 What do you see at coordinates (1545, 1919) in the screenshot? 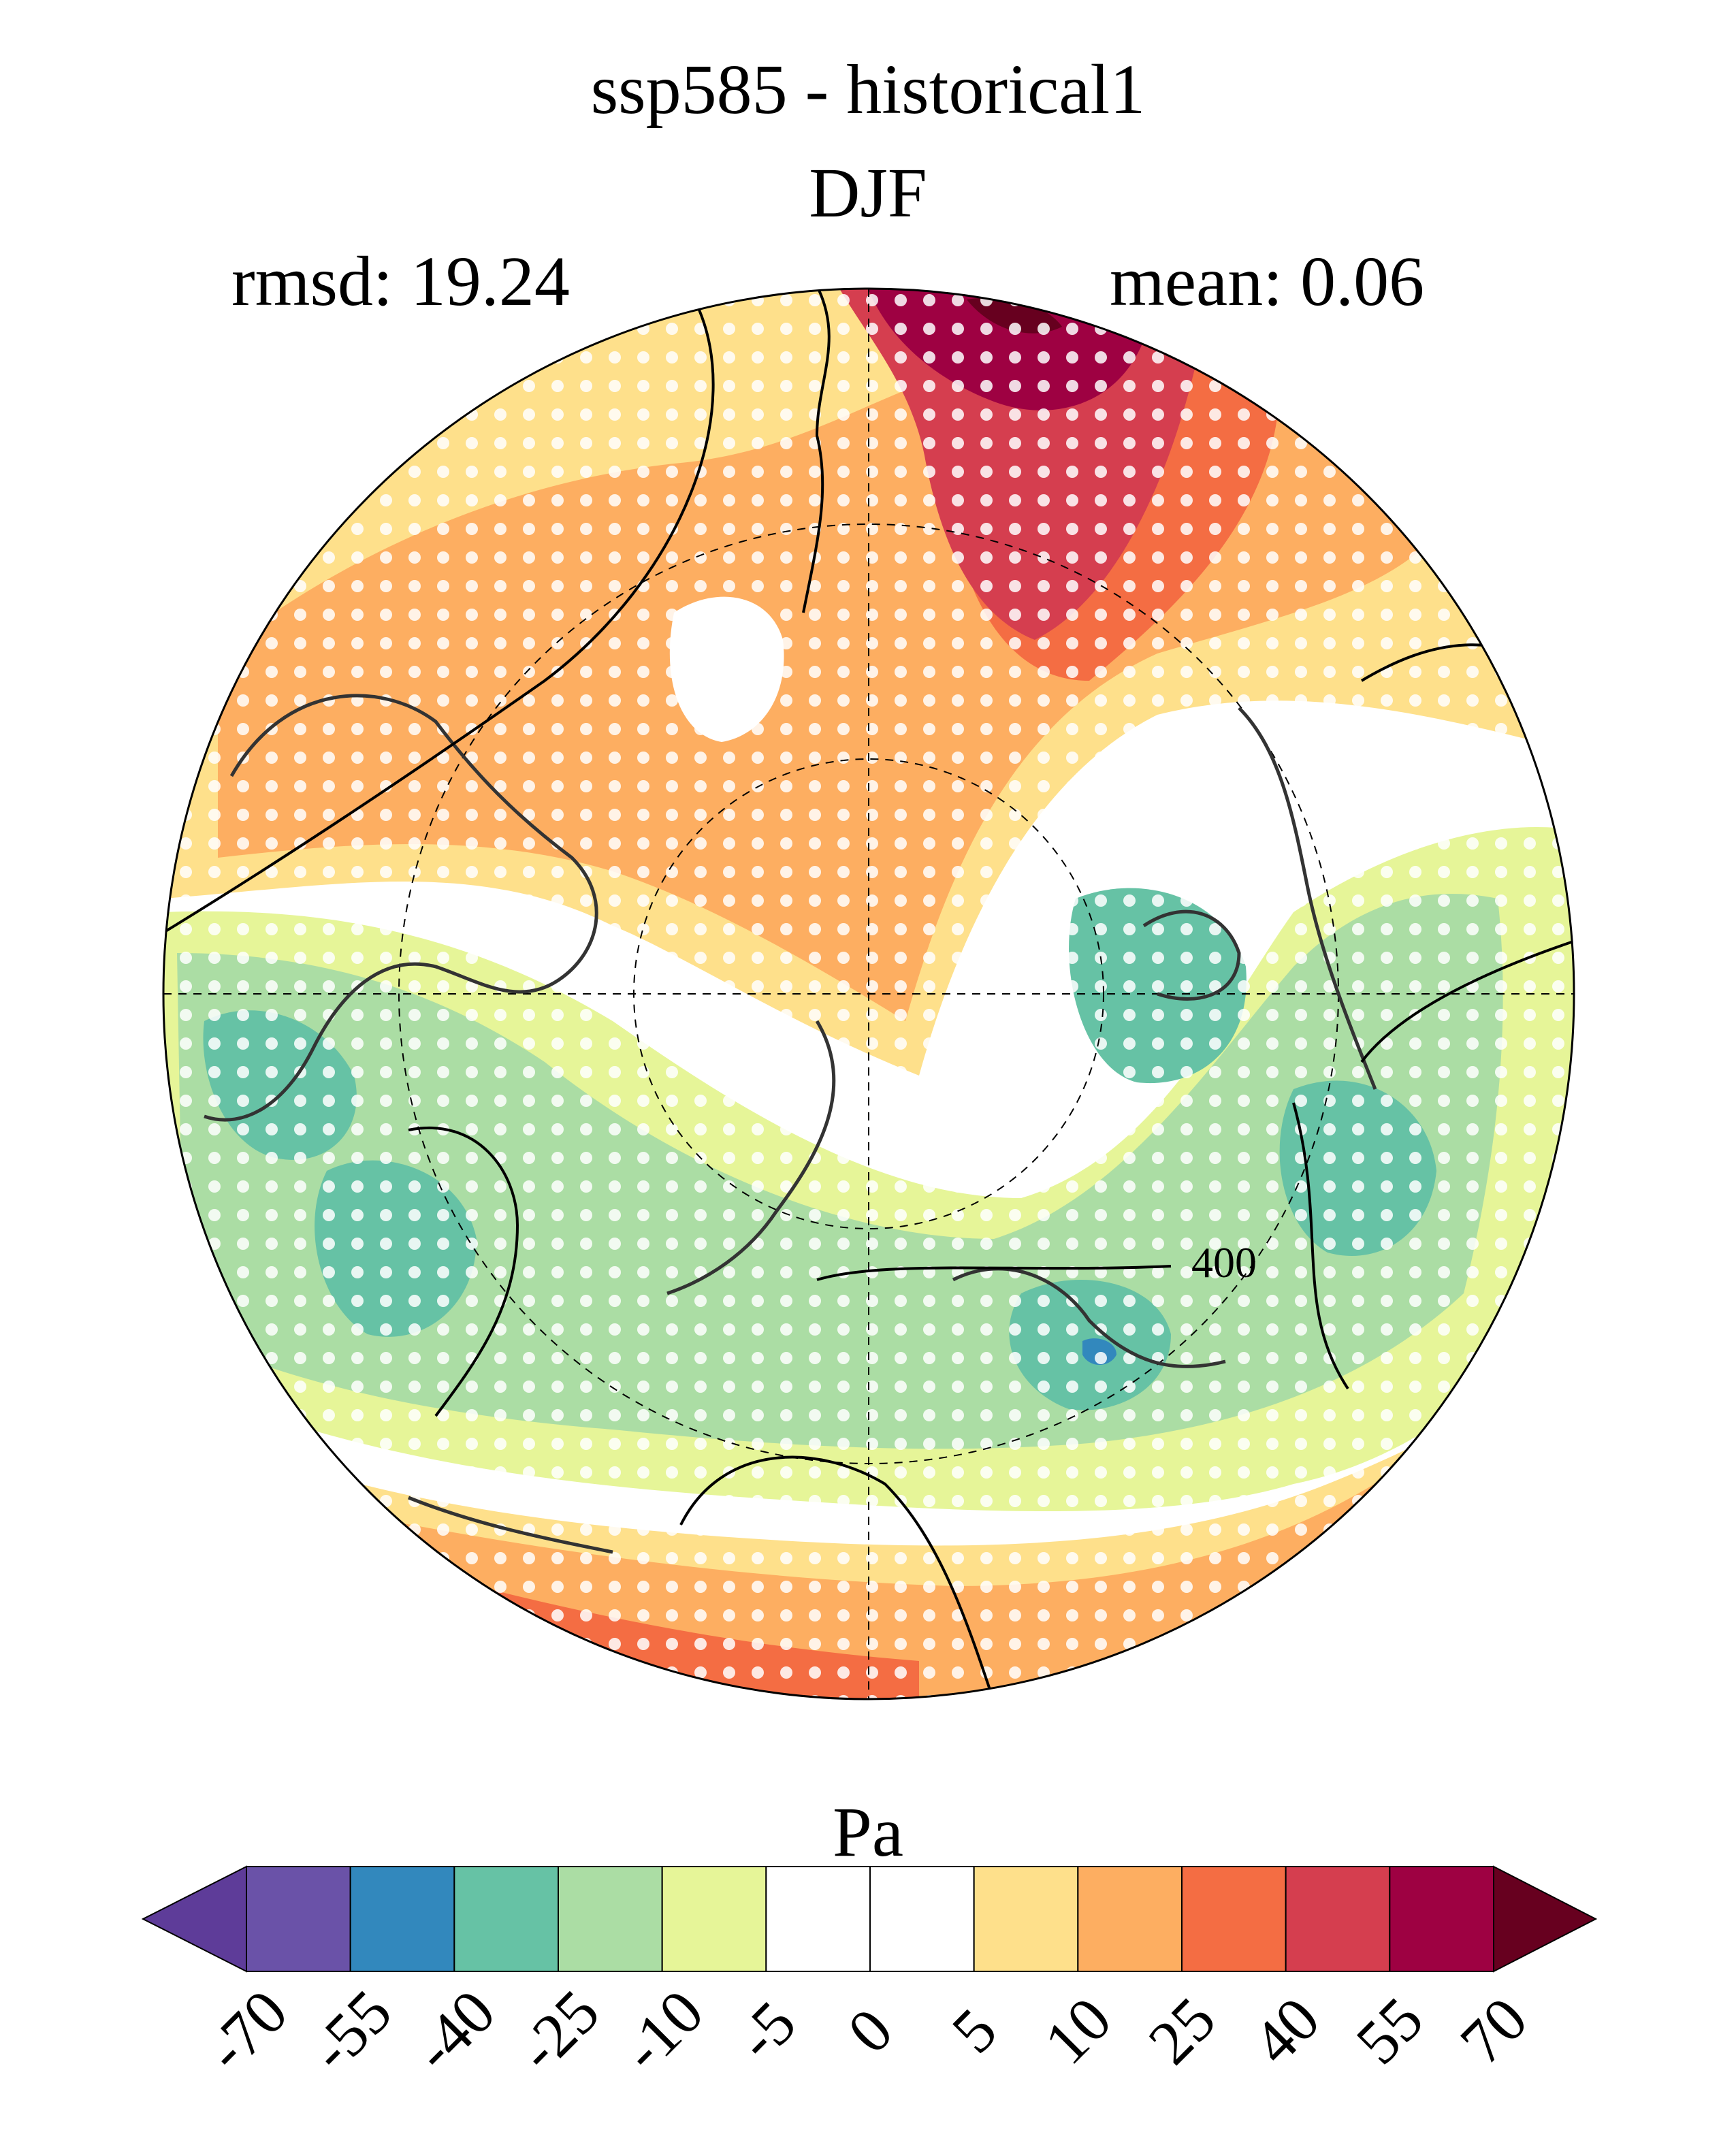
I see `colorbar-extend-high` at bounding box center [1545, 1919].